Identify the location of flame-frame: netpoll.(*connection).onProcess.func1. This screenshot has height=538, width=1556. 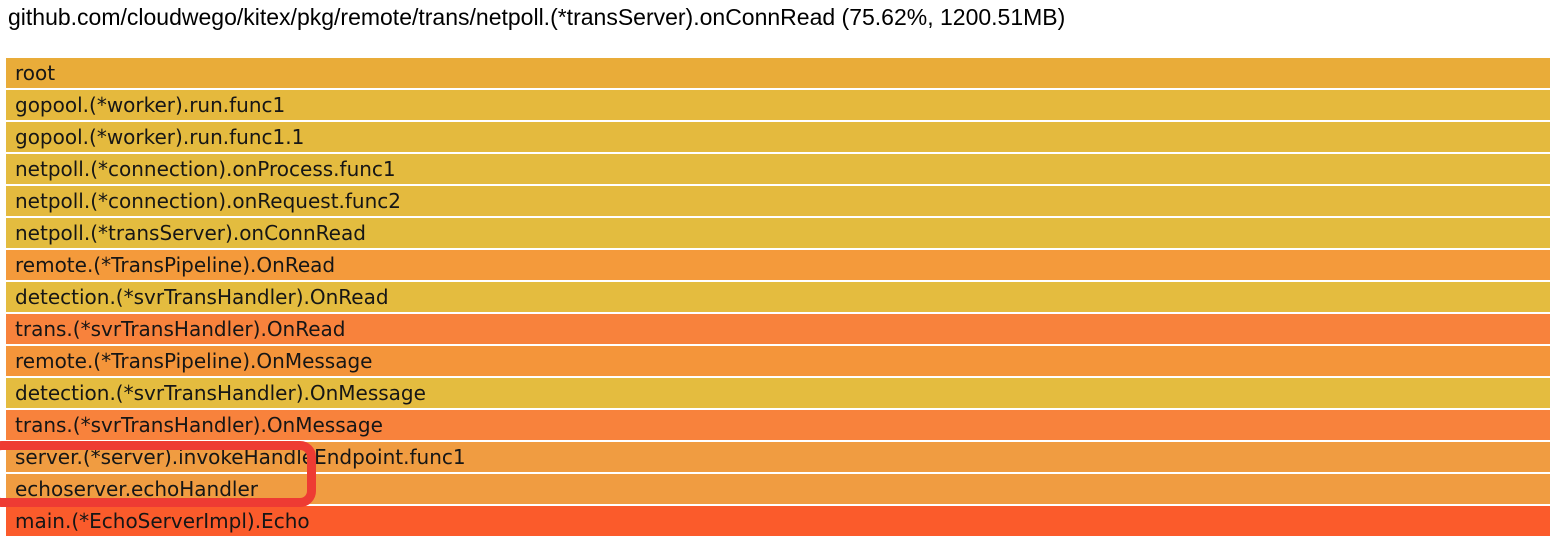
(778, 169).